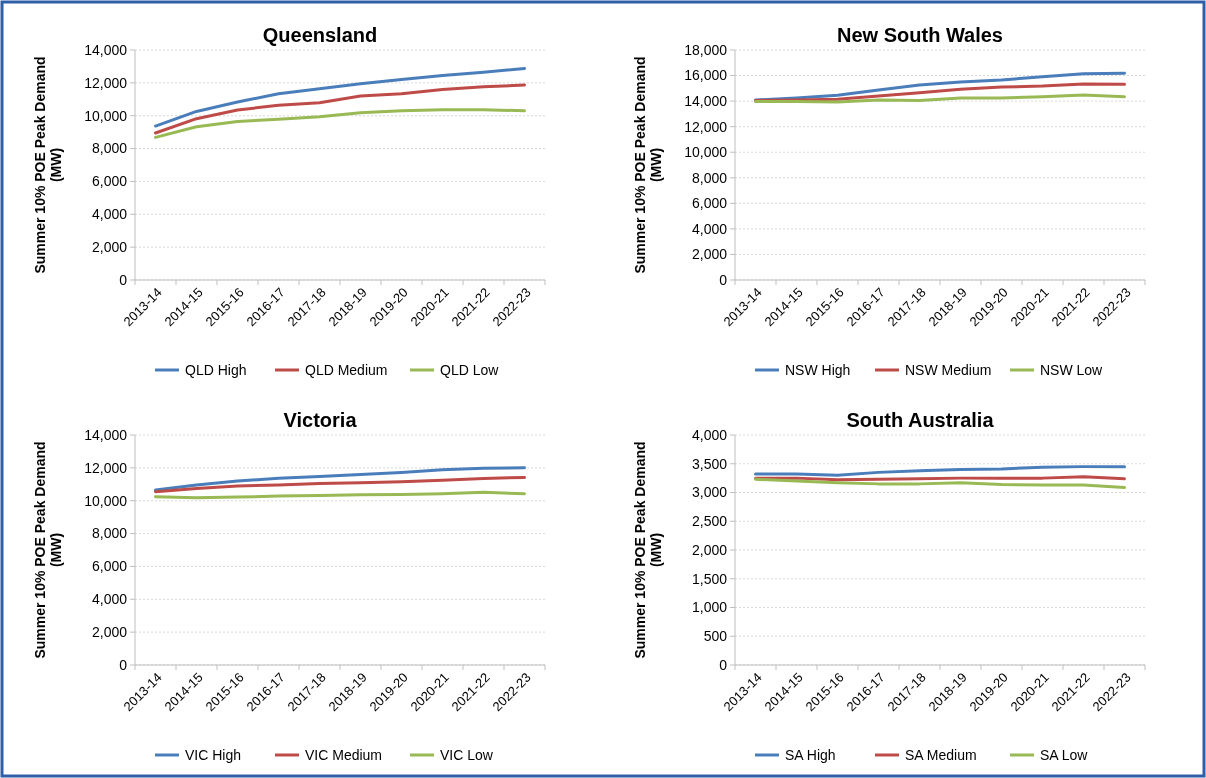 This screenshot has width=1206, height=778. Describe the element at coordinates (818, 369) in the screenshot. I see `legend-label: NSW High` at that location.